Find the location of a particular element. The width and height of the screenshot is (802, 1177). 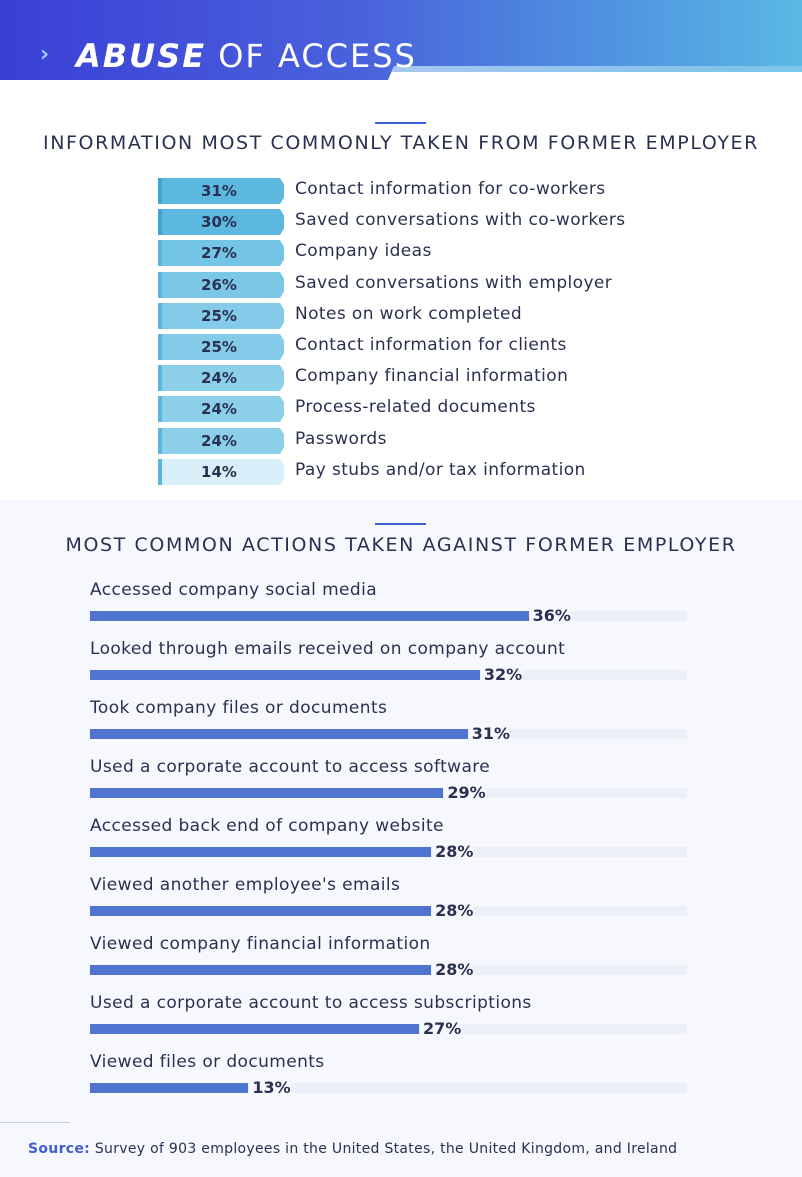

chart1-category-label: Process-related documents is located at coordinates (415, 407).